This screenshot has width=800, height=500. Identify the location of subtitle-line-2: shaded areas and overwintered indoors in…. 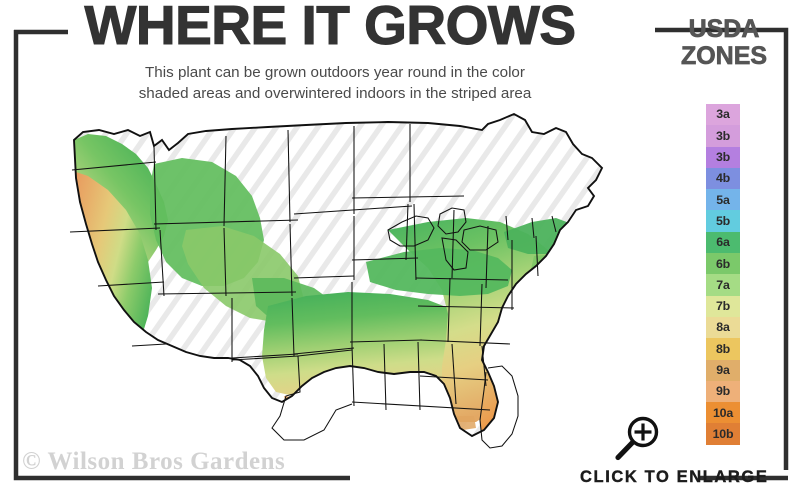
(335, 93).